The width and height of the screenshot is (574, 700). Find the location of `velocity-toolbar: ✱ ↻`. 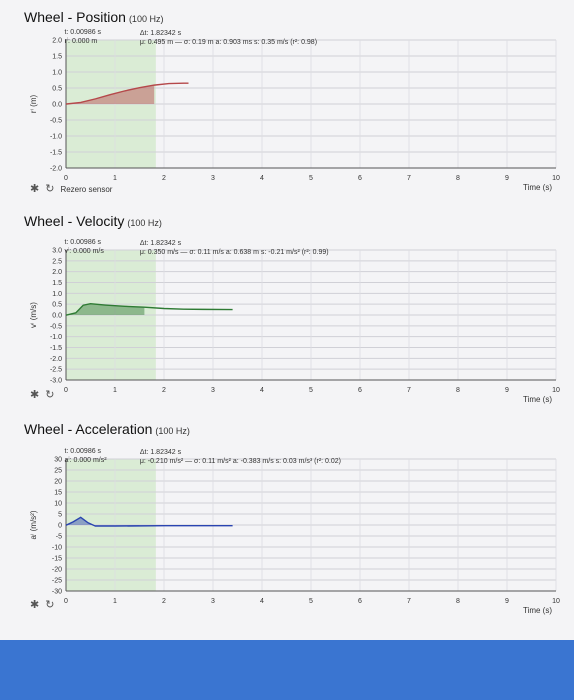

velocity-toolbar: ✱ ↻ is located at coordinates (45, 394).